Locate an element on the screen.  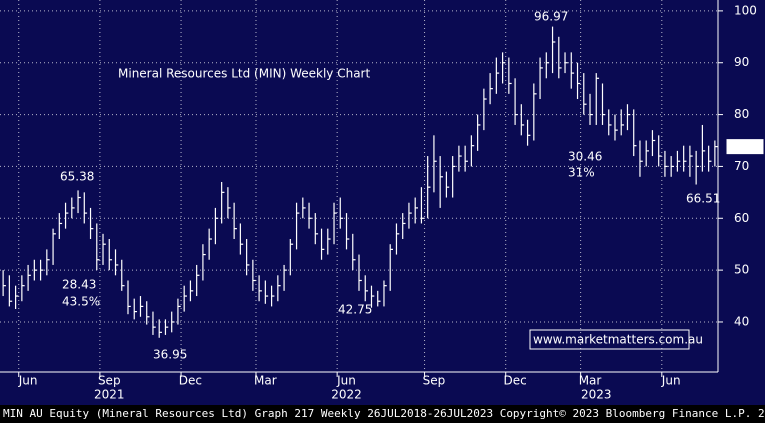
annotation: 96.97 is located at coordinates (551, 17).